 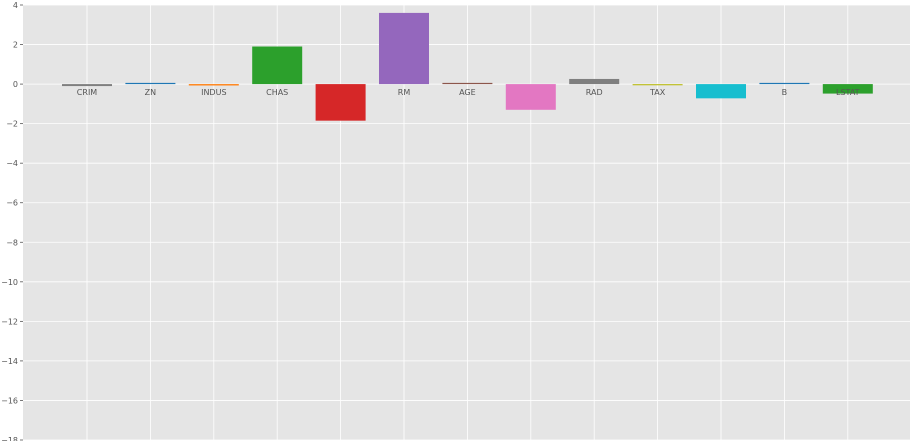 What do you see at coordinates (9, 438) in the screenshot?
I see `y-tick-label: −18` at bounding box center [9, 438].